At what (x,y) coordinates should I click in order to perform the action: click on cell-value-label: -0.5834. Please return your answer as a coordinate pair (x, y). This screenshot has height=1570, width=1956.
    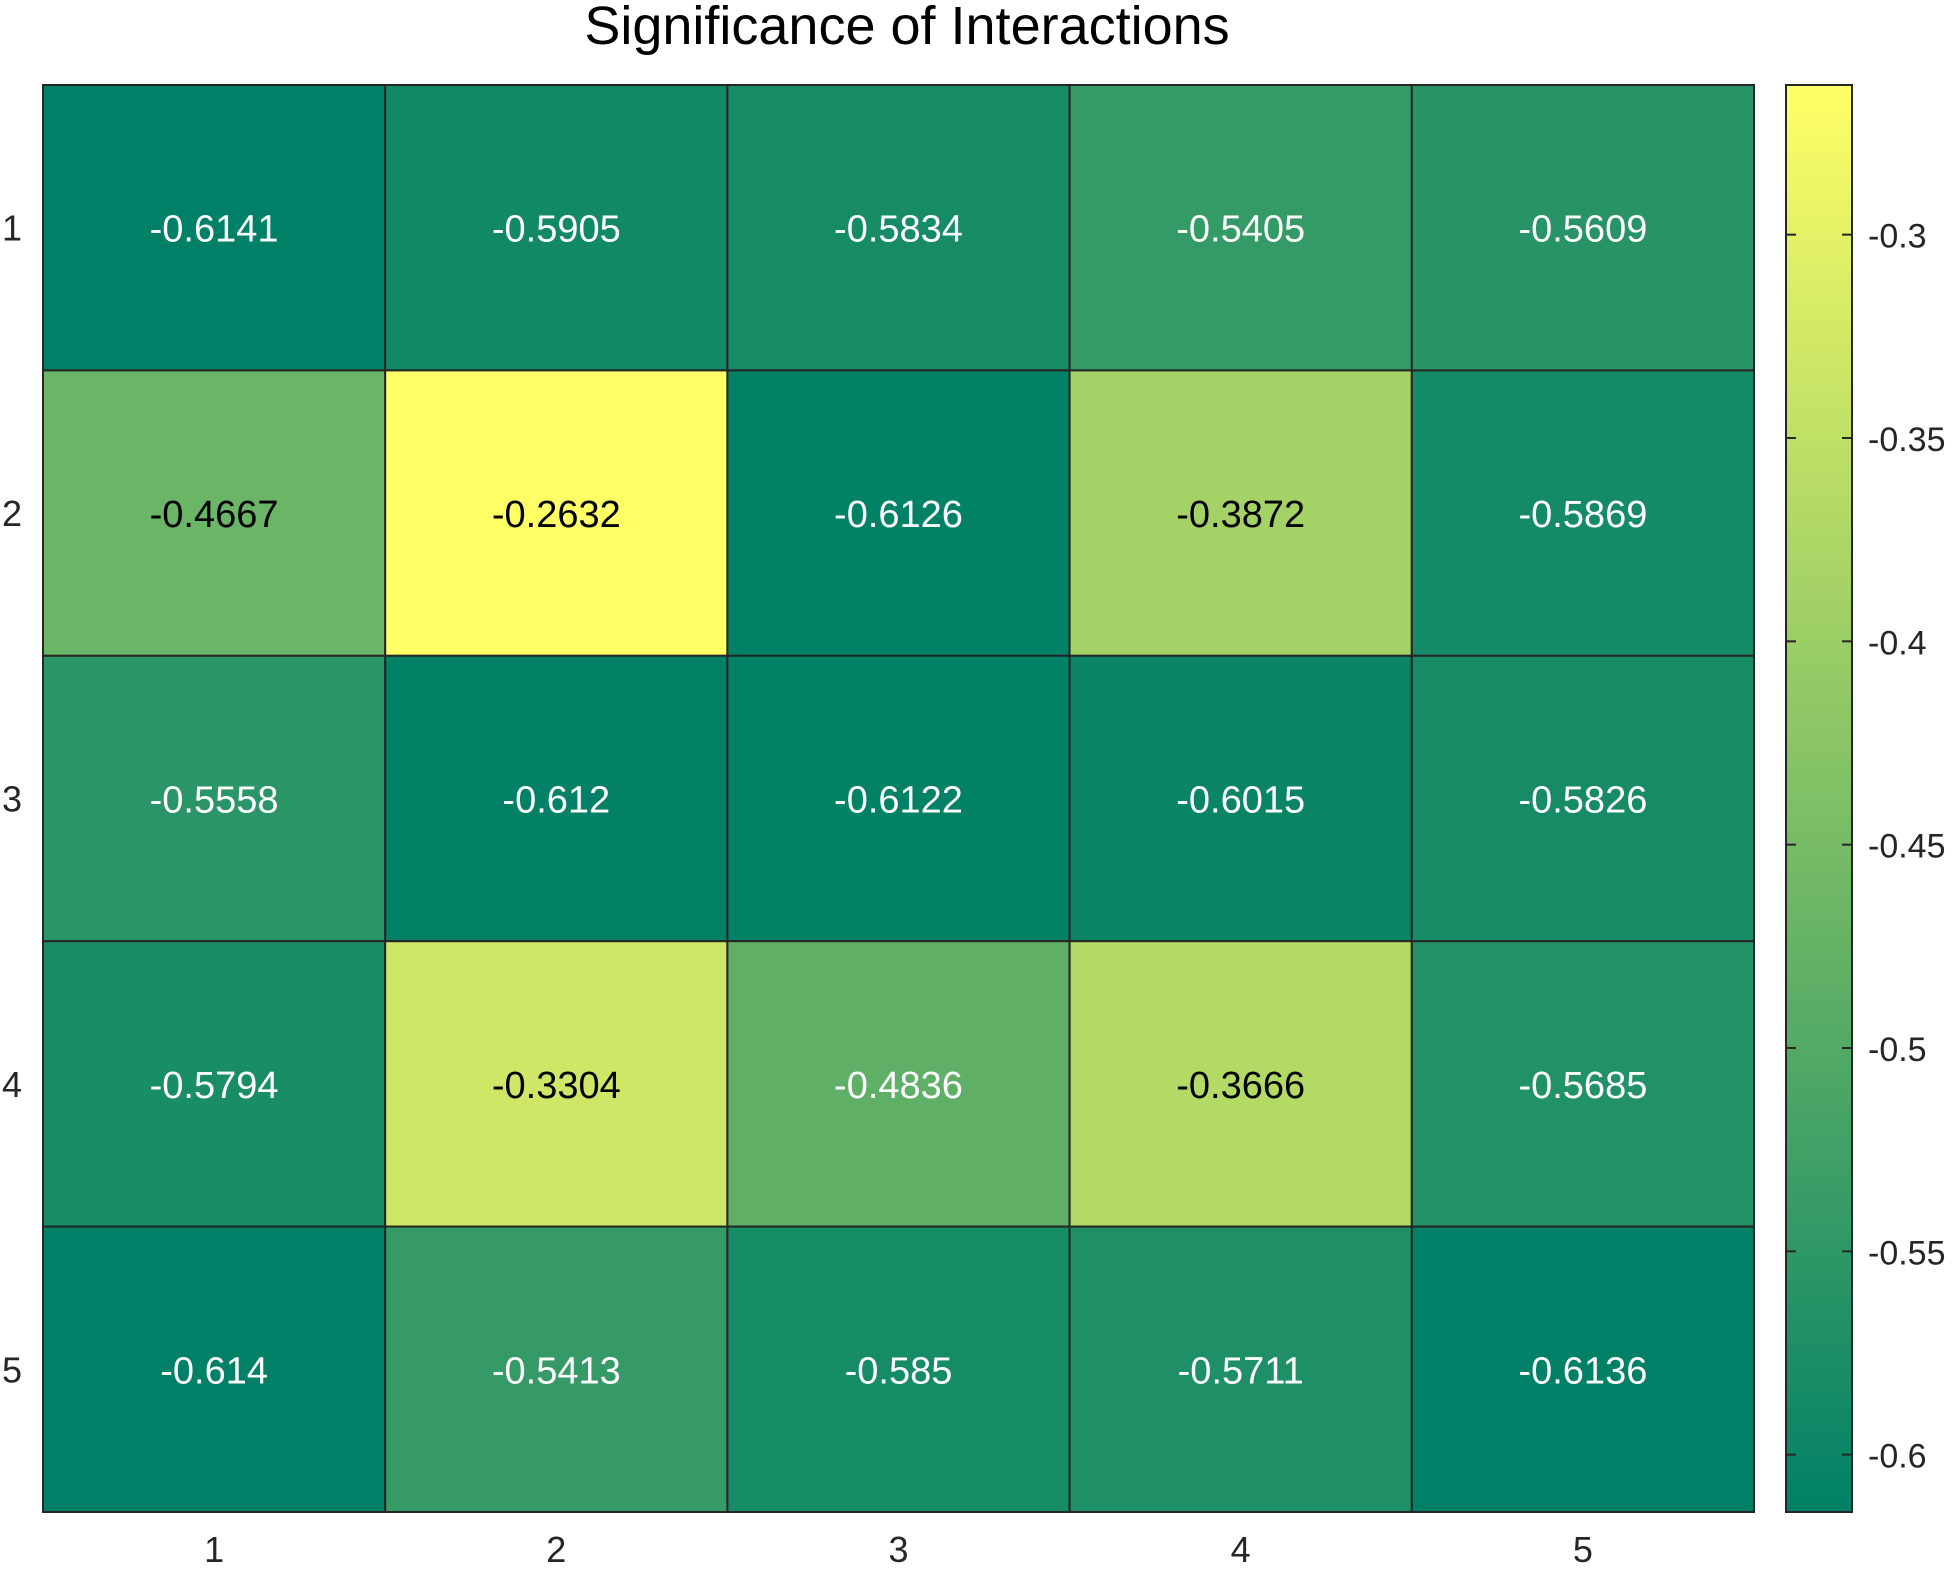
    Looking at the image, I should click on (898, 230).